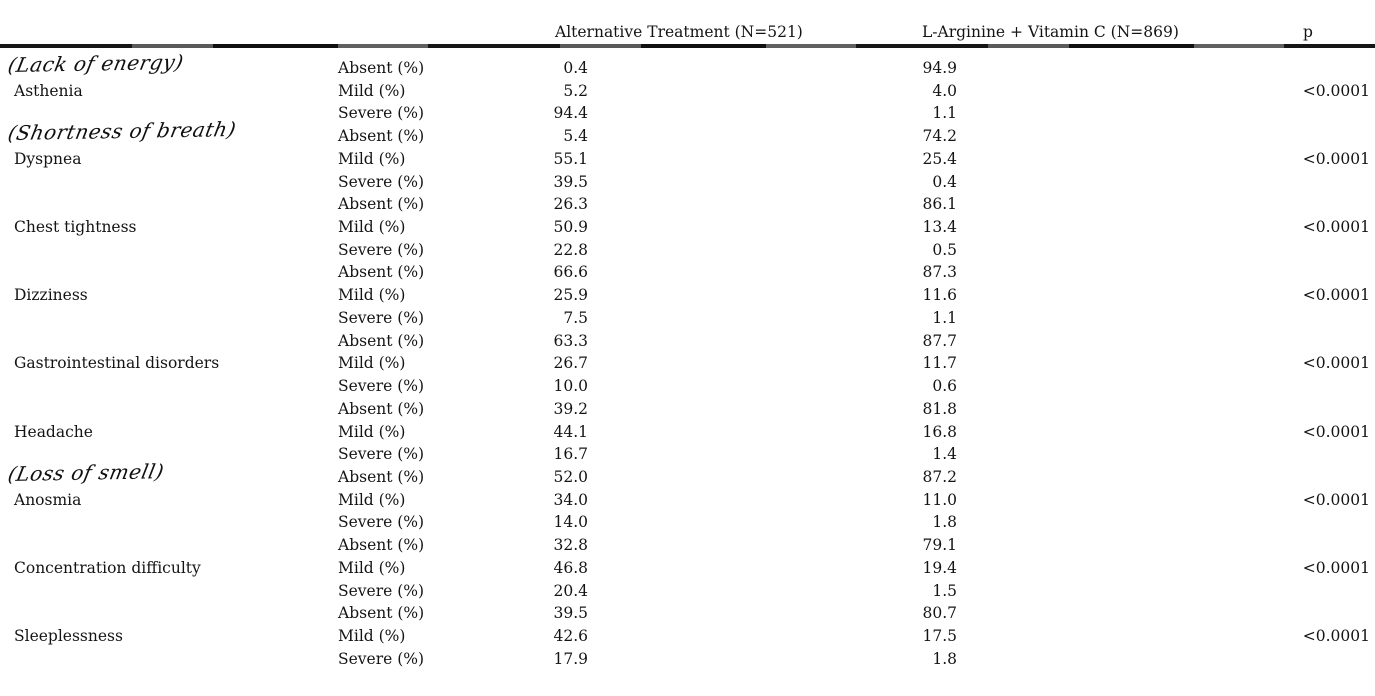  I want to click on alt-value-cell: 44.1, so click(570, 431).